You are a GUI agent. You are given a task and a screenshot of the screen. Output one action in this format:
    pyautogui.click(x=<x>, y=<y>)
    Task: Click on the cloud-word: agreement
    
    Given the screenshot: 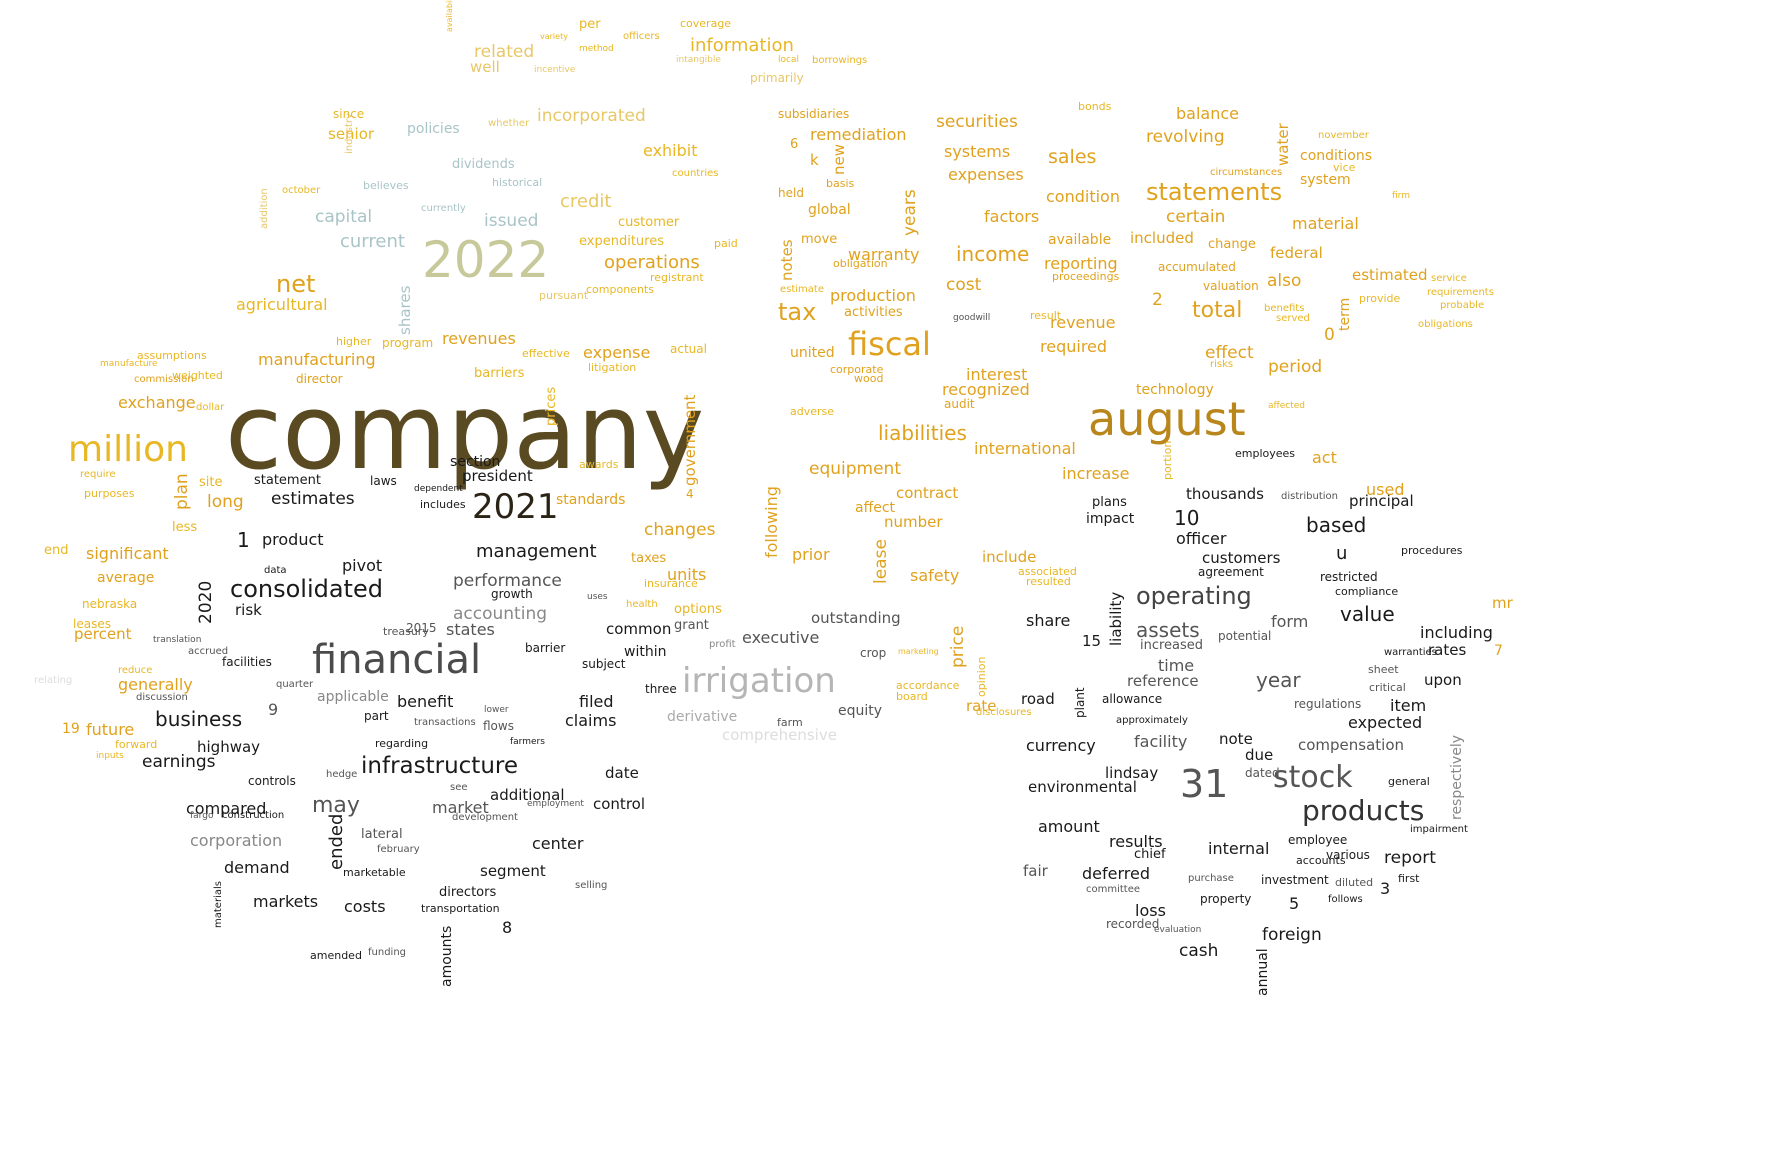 What is the action you would take?
    pyautogui.click(x=1231, y=572)
    